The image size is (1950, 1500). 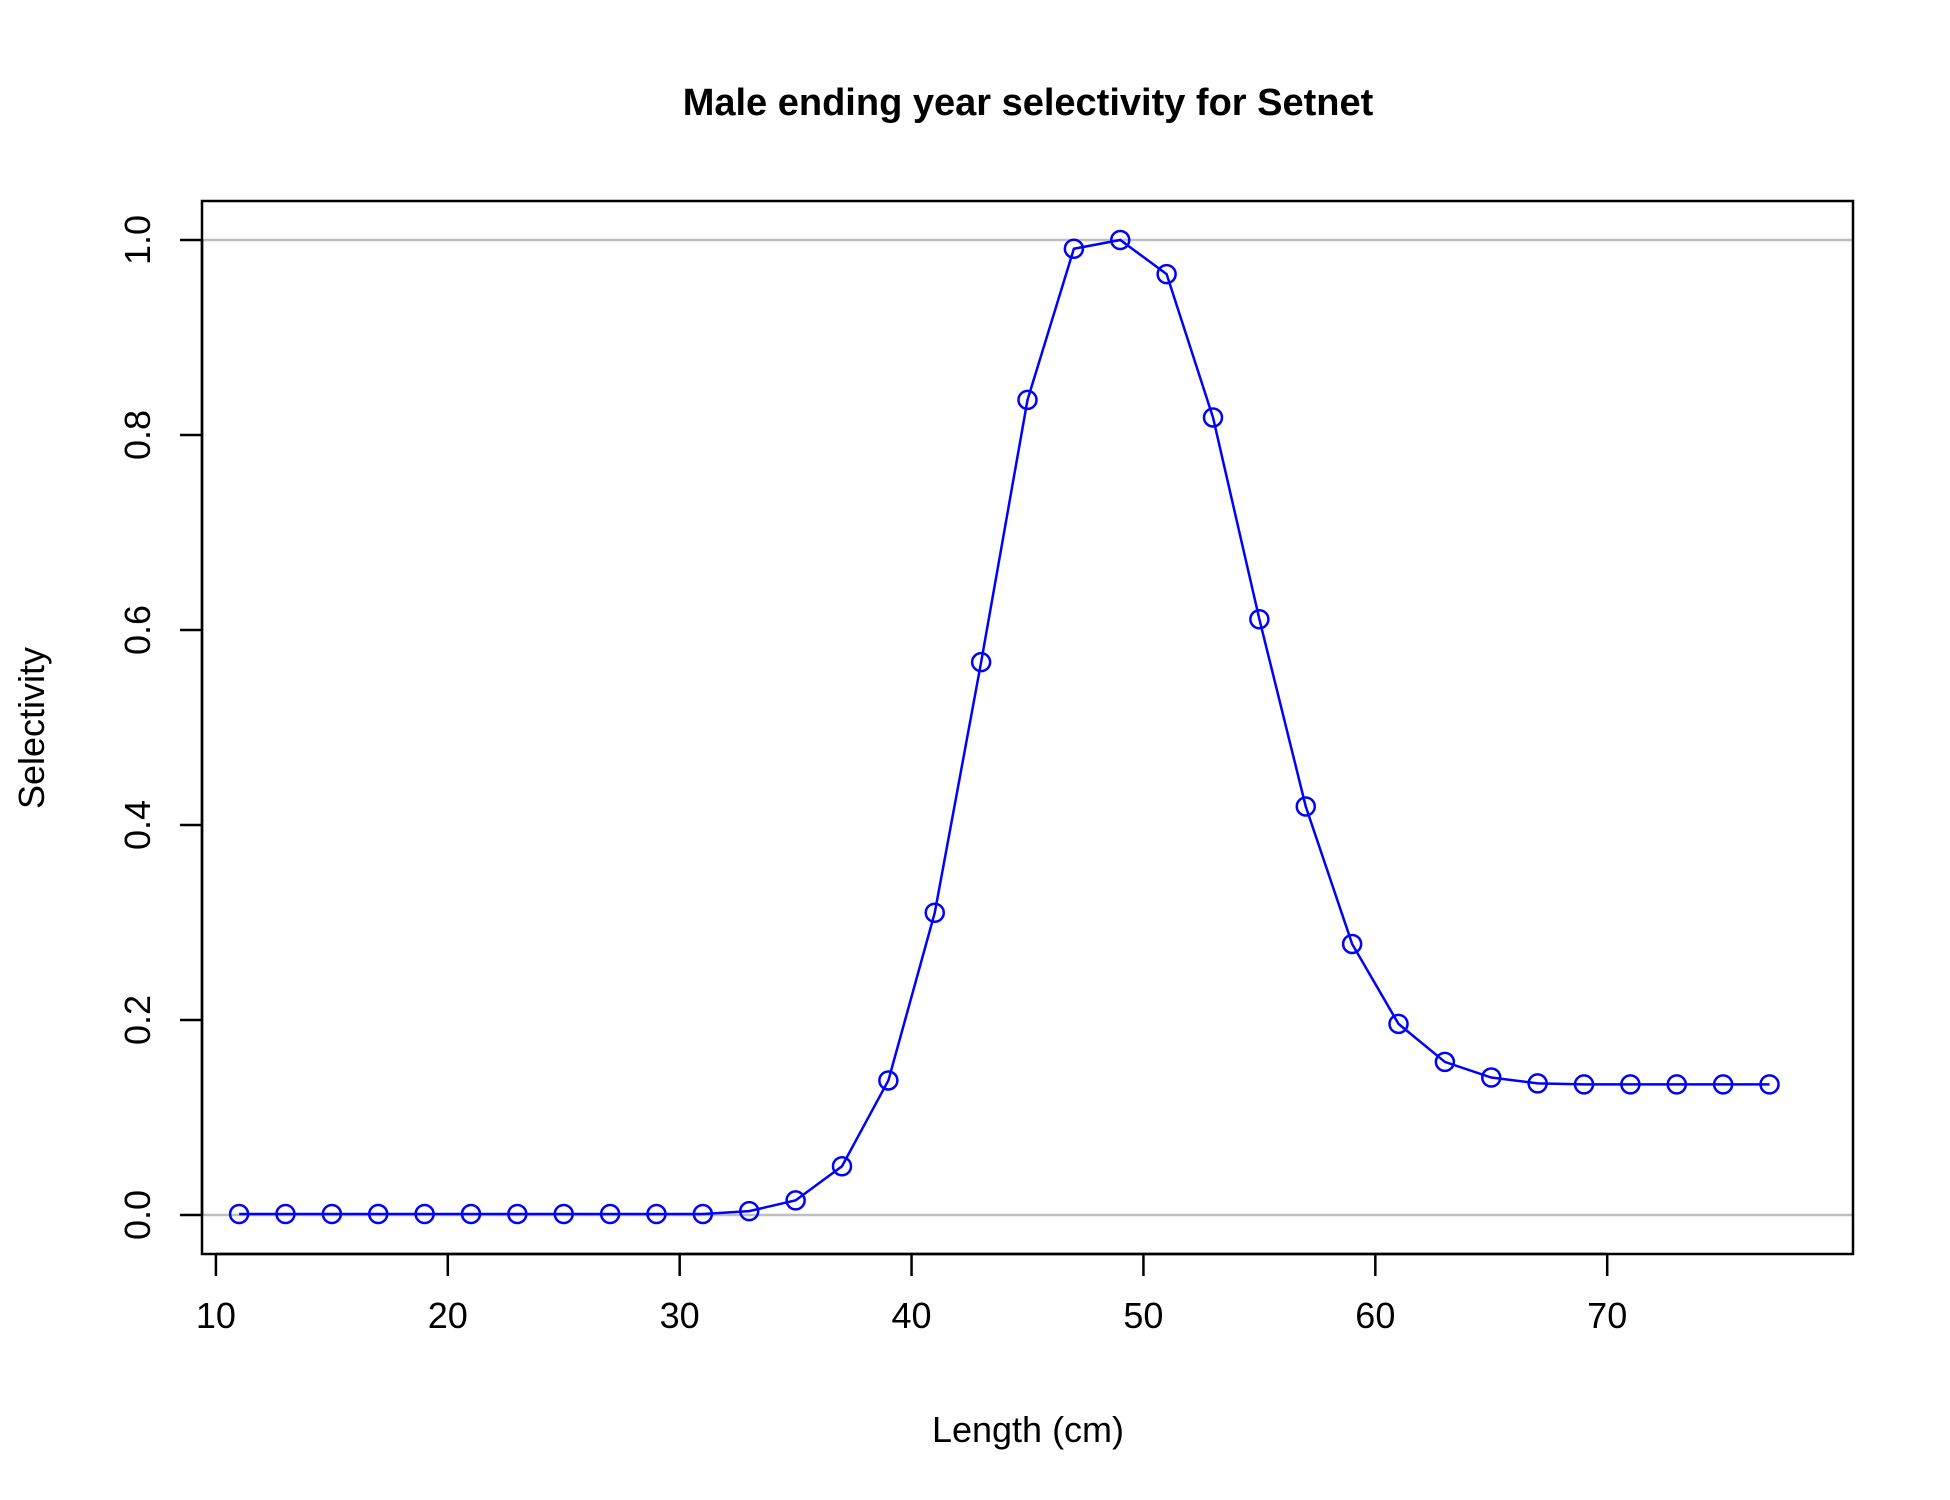 I want to click on chart-title: Male ending year selectivity for Setnet, so click(x=1028, y=103).